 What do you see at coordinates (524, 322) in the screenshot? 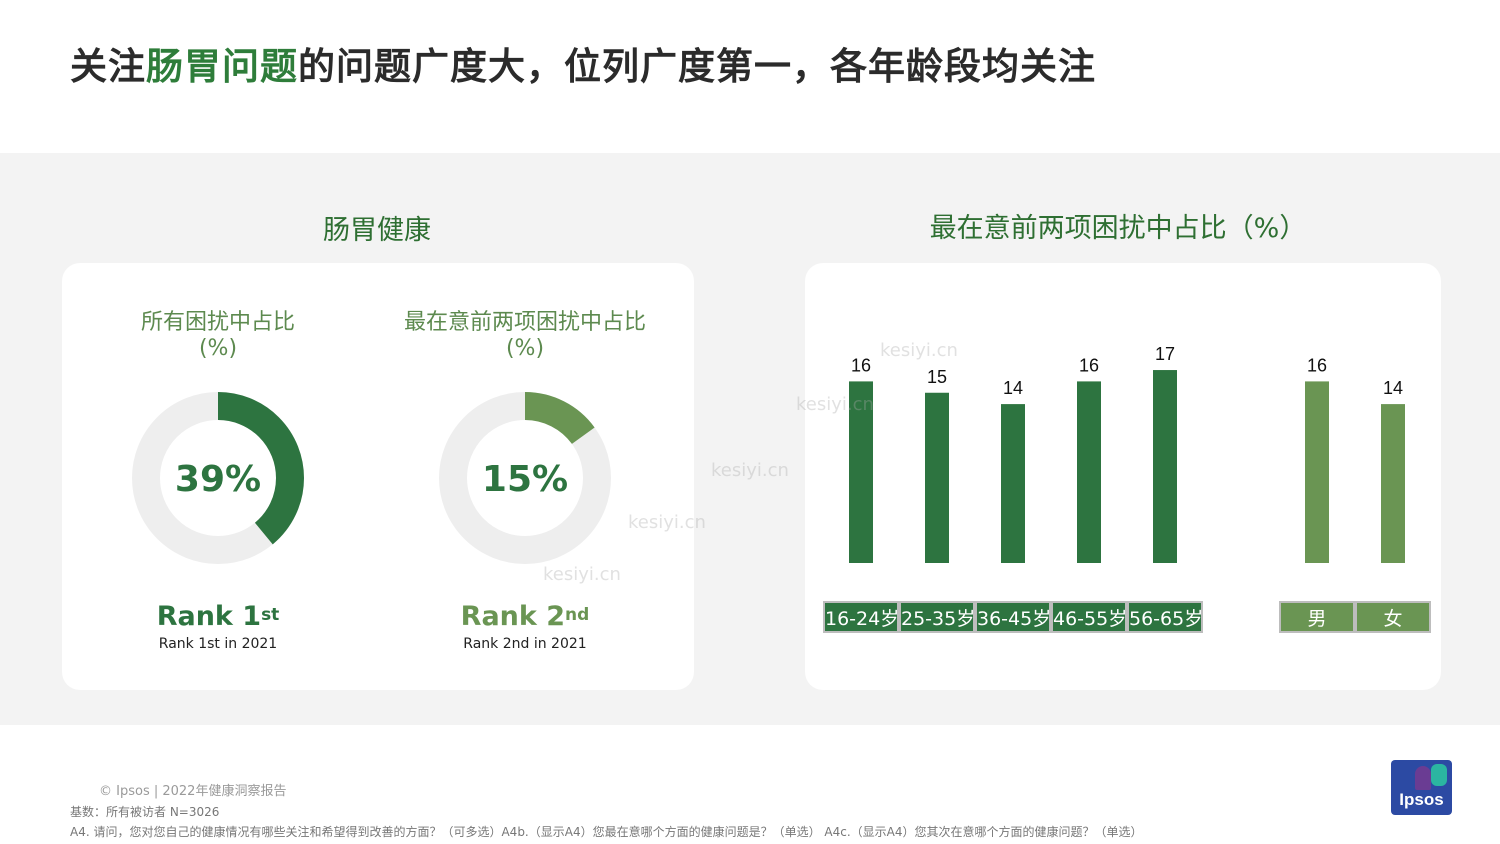
I see `donut-label-top2-line1: 最在意前两项困扰中占比` at bounding box center [524, 322].